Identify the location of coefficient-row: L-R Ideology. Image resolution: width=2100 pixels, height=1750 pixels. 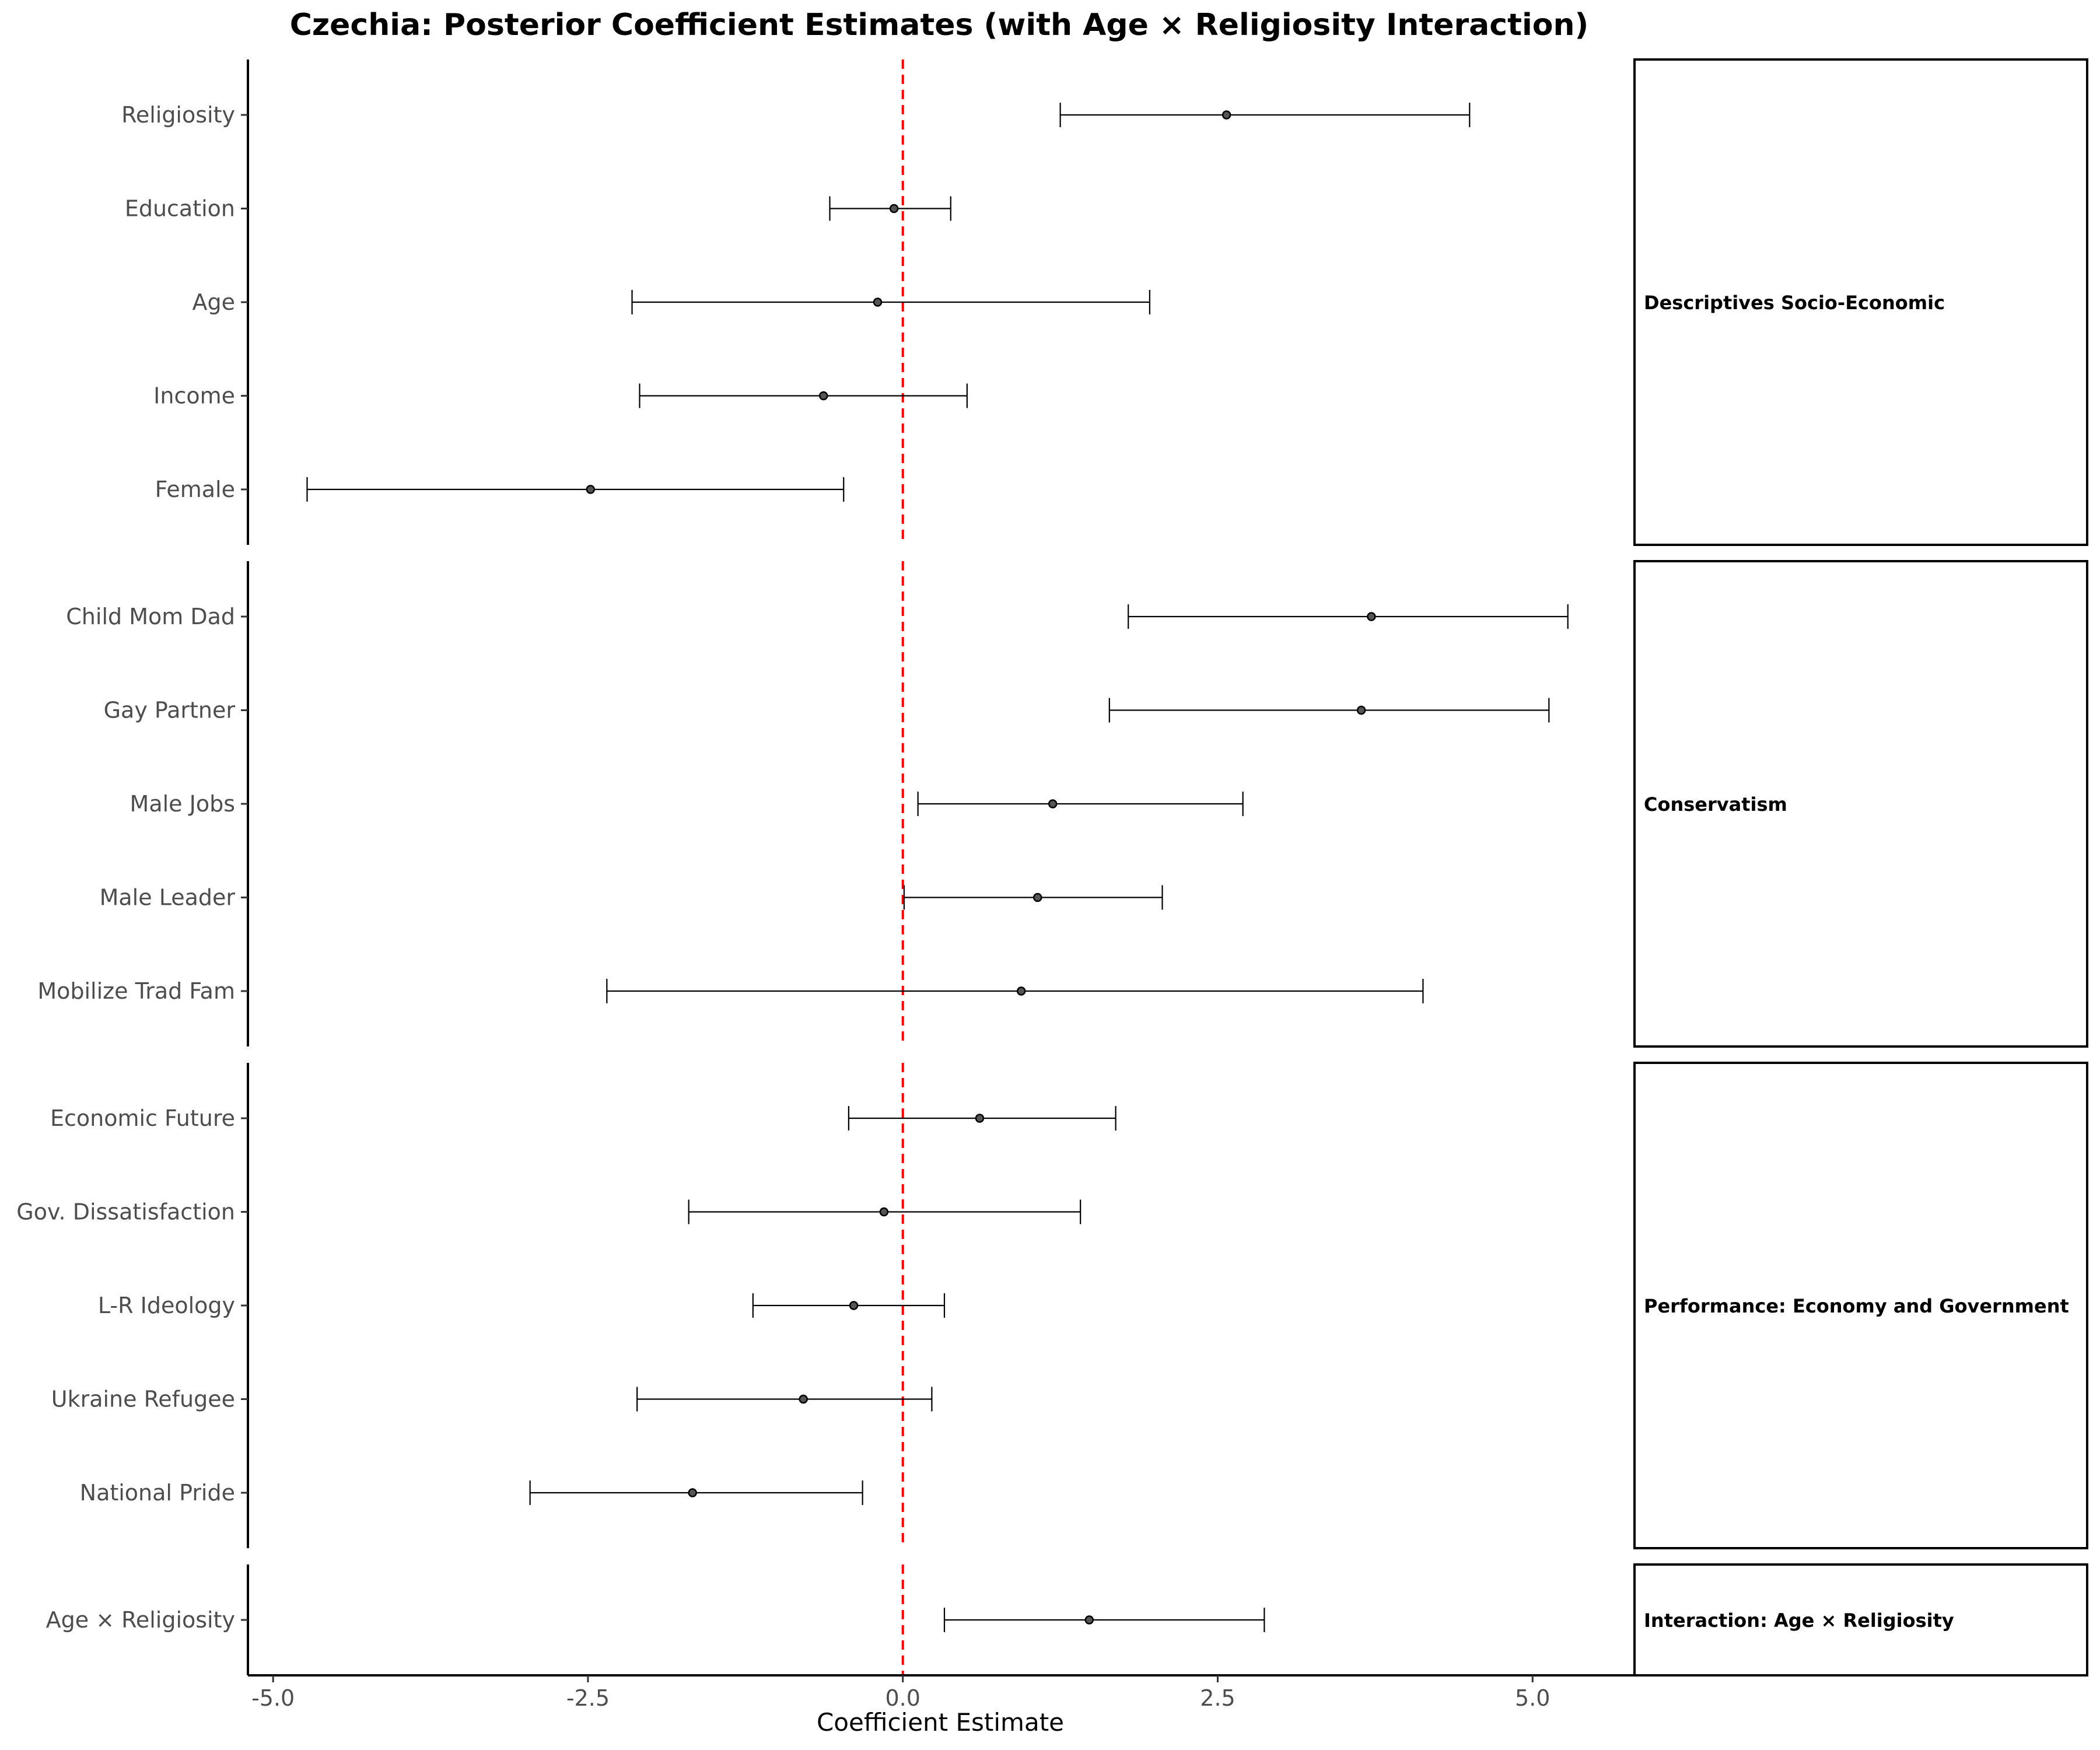
(522, 1305).